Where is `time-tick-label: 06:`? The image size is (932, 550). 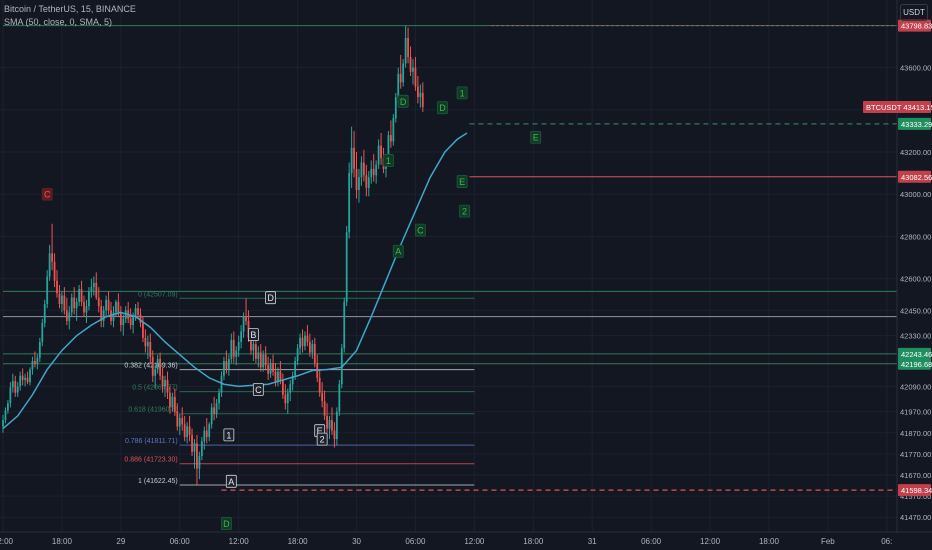 time-tick-label: 06: is located at coordinates (886, 541).